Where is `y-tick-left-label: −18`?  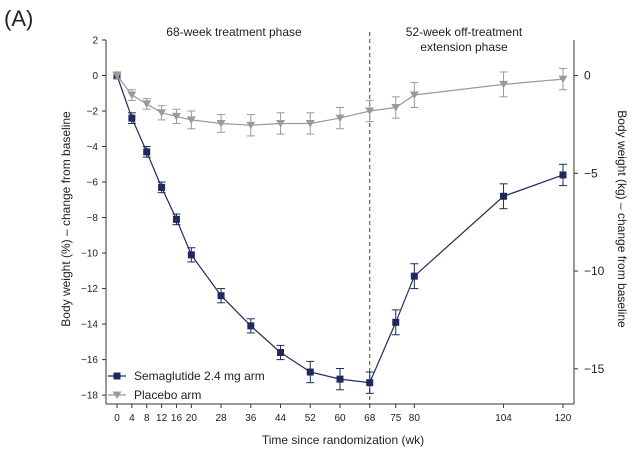
y-tick-left-label: −18 is located at coordinates (89, 396).